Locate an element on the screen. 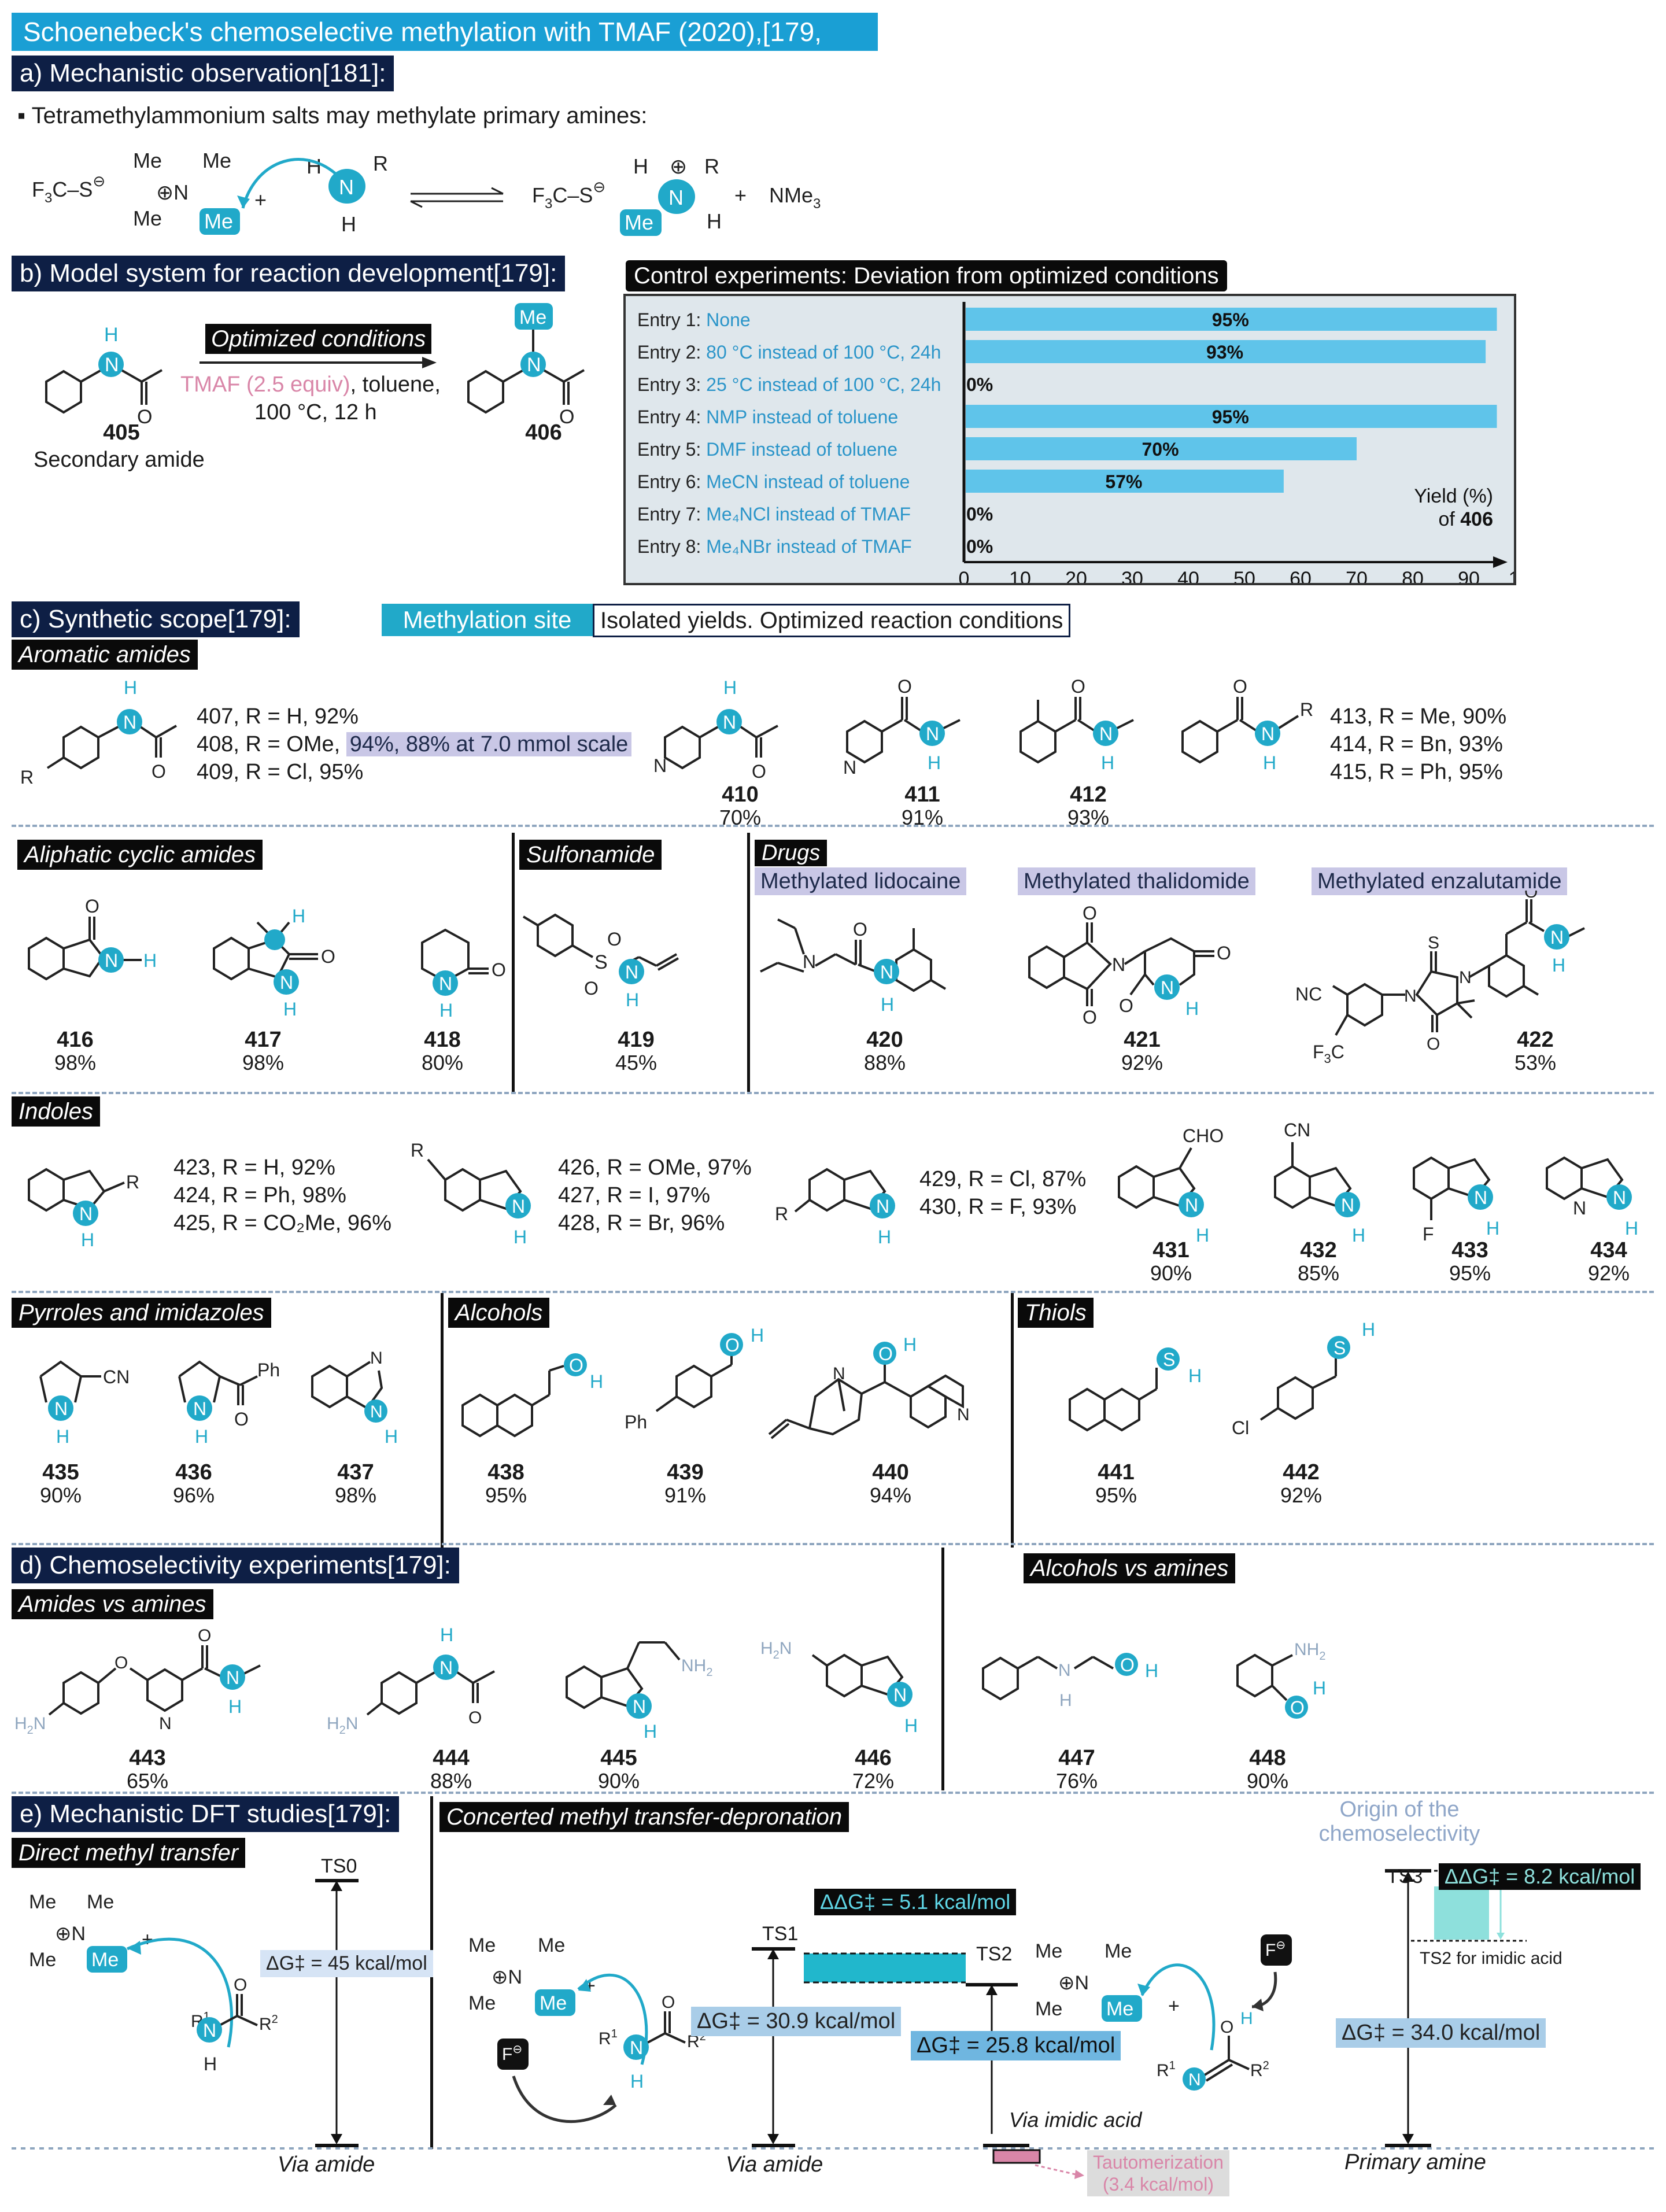 The width and height of the screenshot is (1666, 2212). reaction-conditions-line1: TMAF (2.5 equiv), toluene, is located at coordinates (310, 384).